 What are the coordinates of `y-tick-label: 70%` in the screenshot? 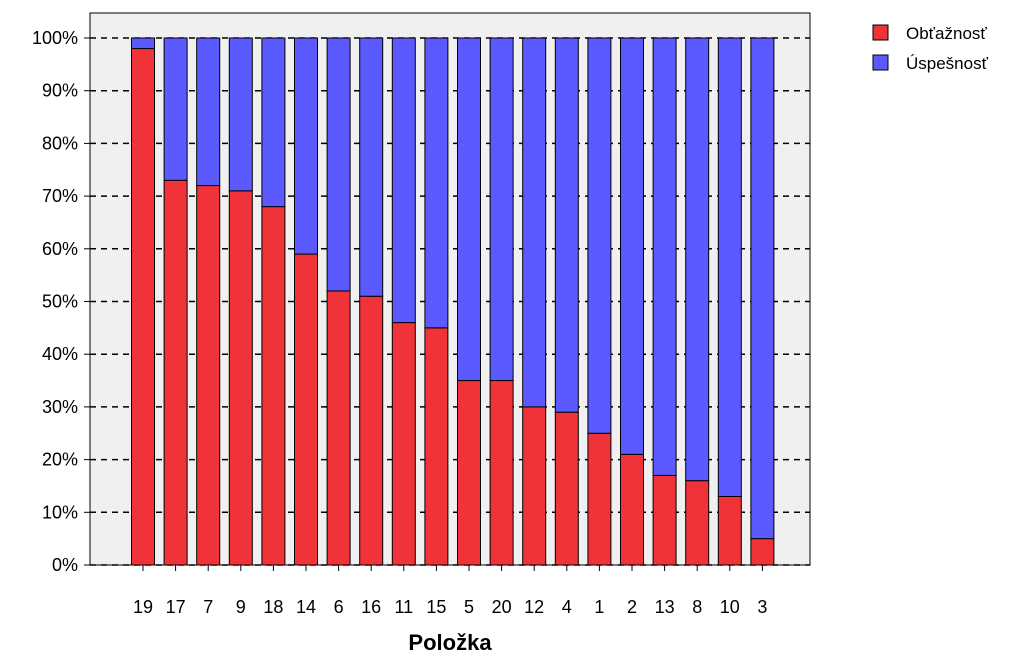 It's located at (60, 196).